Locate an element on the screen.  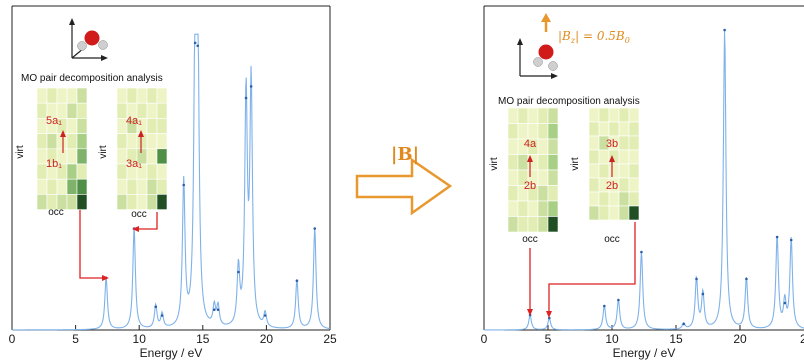
left-tick-label: 15 is located at coordinates (203, 339).